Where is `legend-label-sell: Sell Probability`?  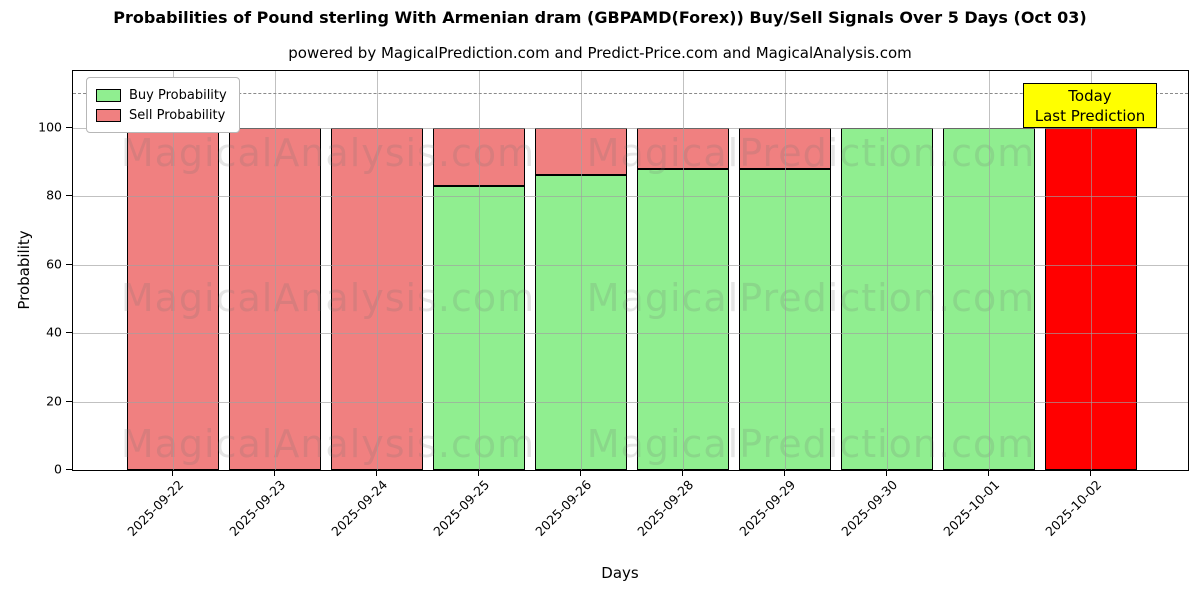 legend-label-sell: Sell Probability is located at coordinates (177, 115).